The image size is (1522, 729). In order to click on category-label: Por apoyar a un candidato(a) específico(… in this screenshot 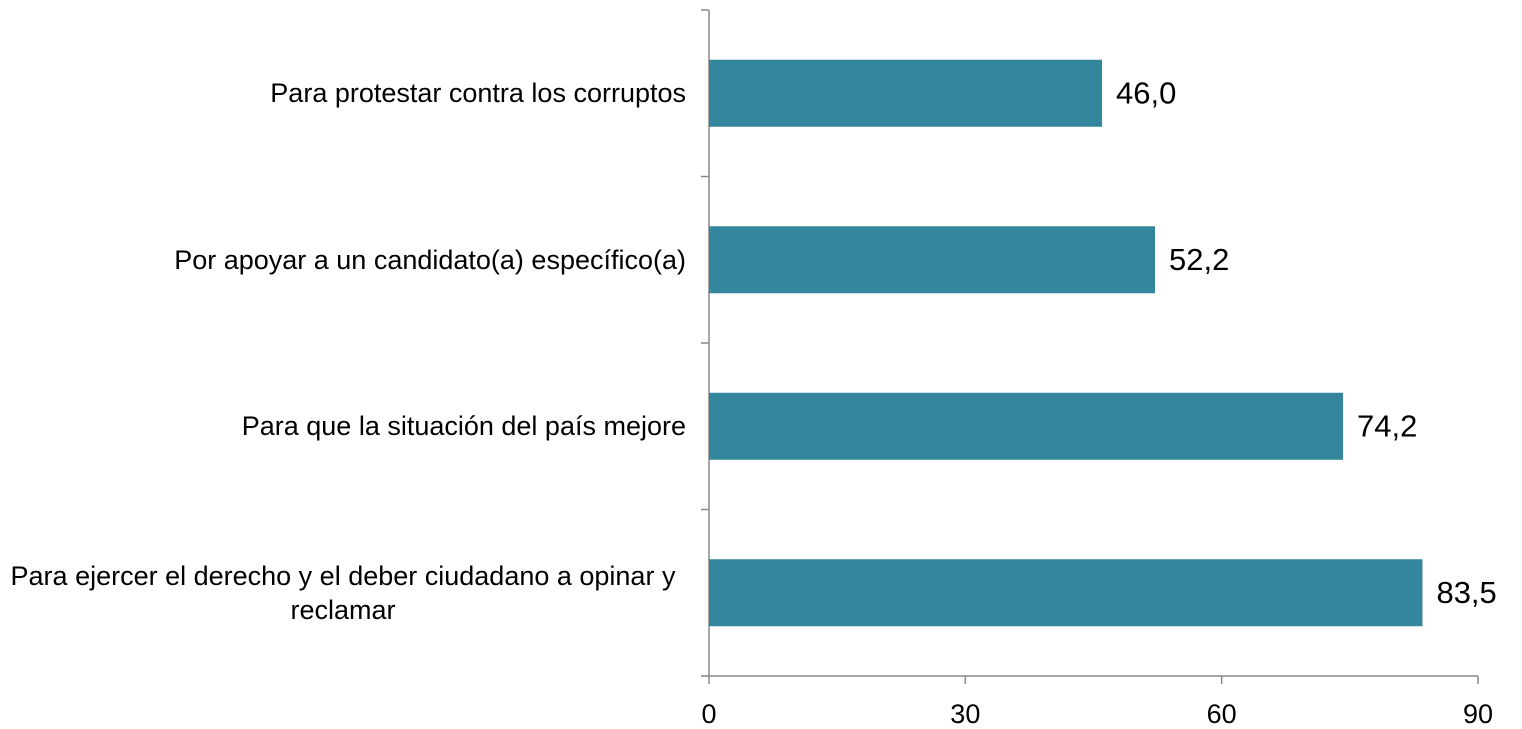, I will do `click(430, 259)`.